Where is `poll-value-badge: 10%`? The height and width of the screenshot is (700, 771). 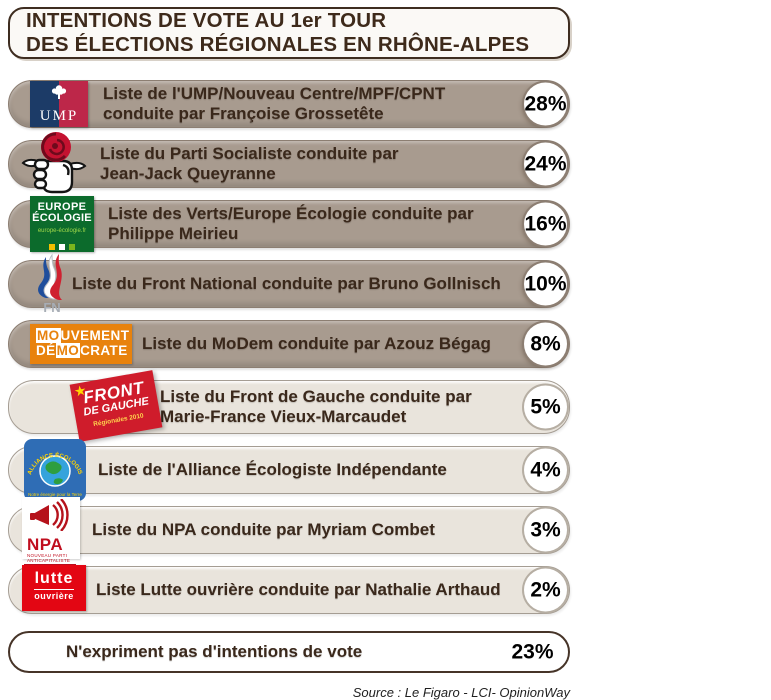
poll-value-badge: 10% is located at coordinates (545, 284).